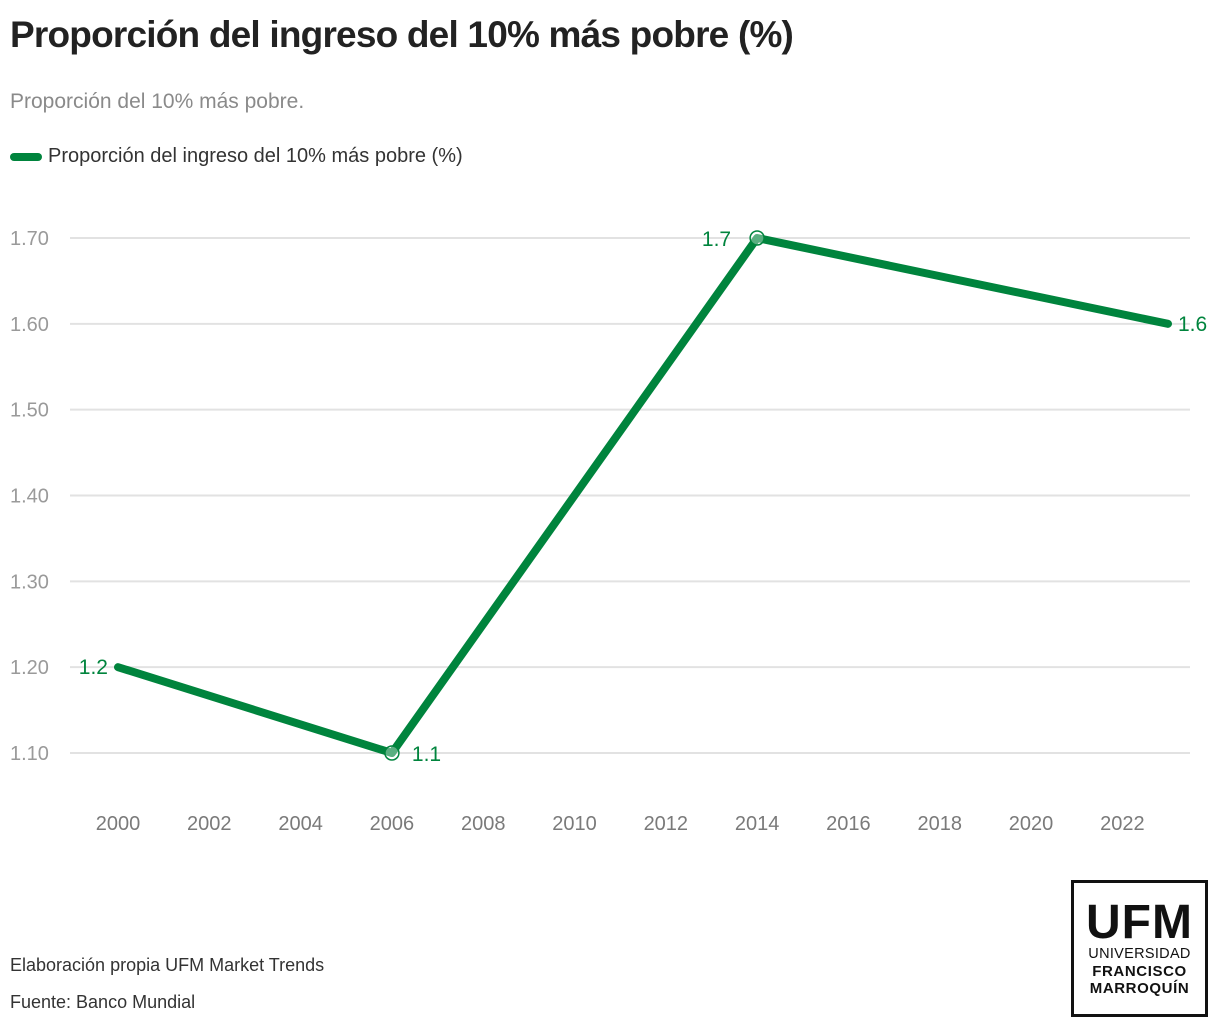 The width and height of the screenshot is (1220, 1028). I want to click on y-tick-label: 1.10, so click(29, 754).